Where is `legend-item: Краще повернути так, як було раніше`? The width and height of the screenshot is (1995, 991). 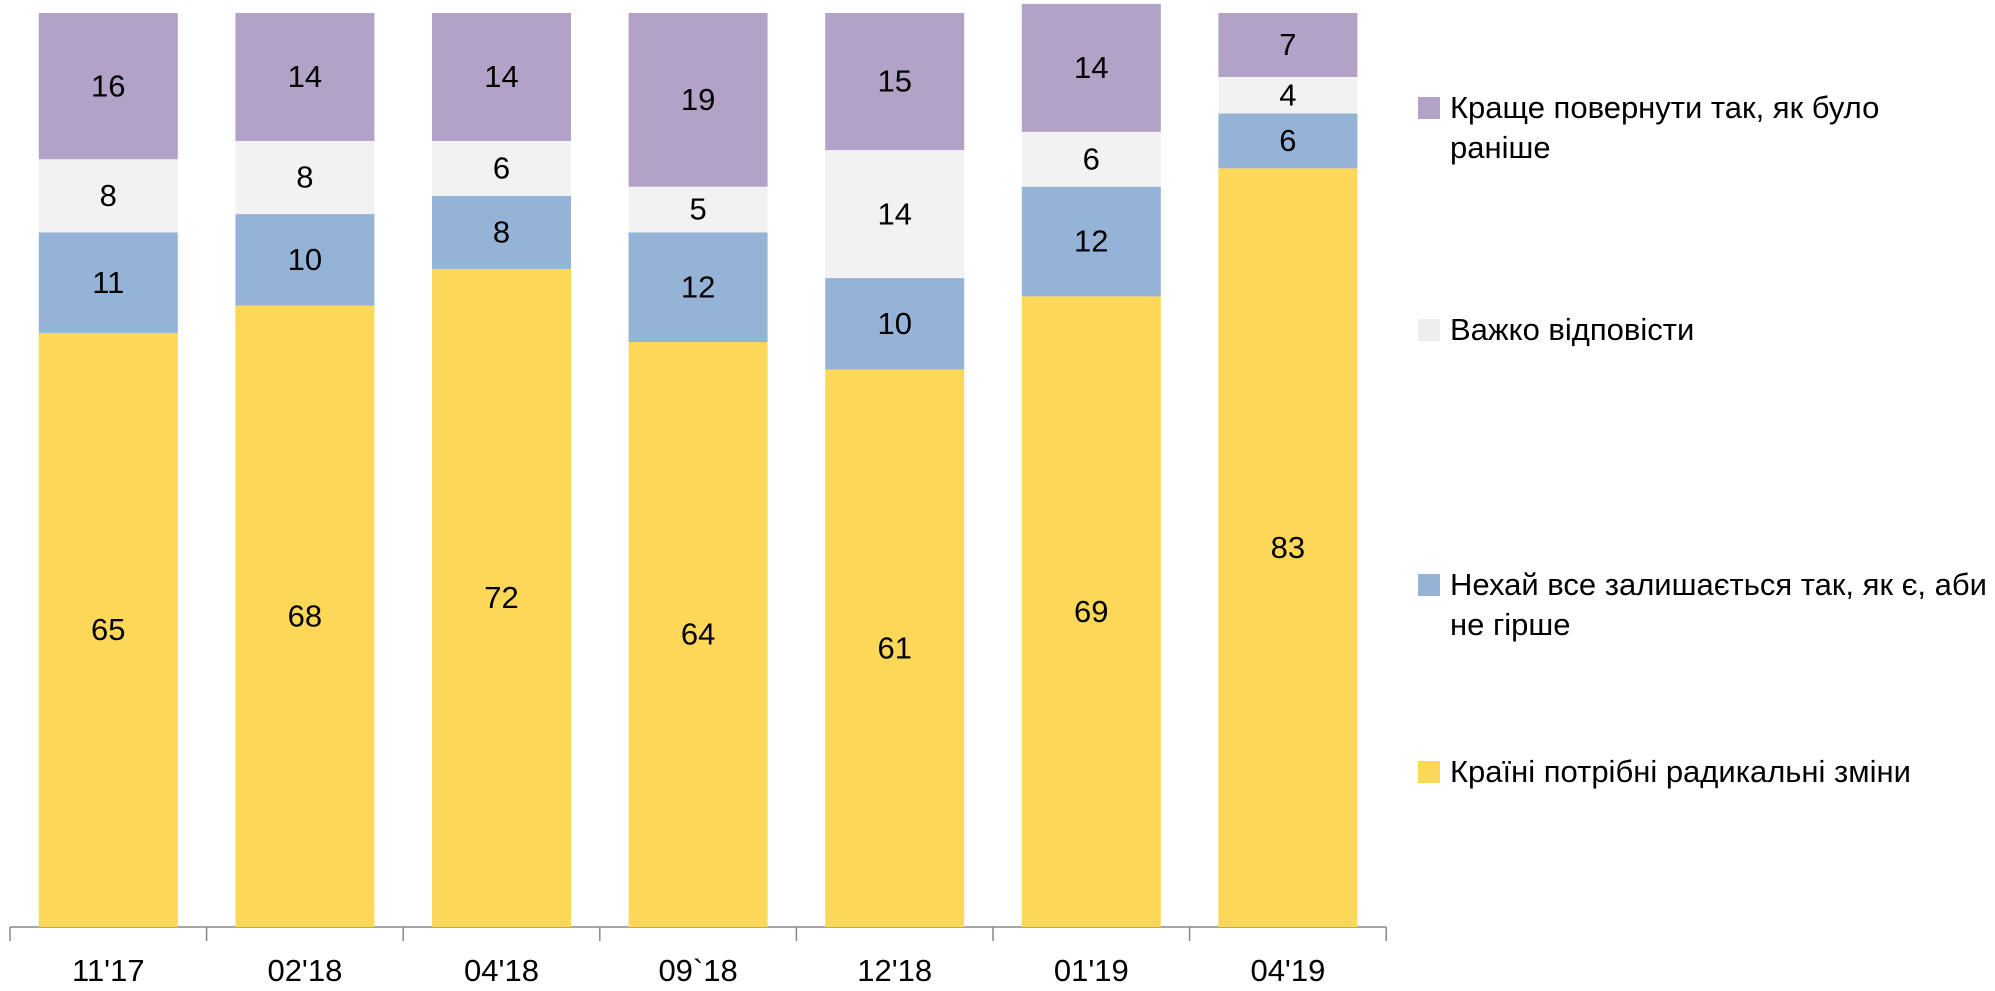
legend-item: Краще повернути так, як було раніше is located at coordinates (1703, 128).